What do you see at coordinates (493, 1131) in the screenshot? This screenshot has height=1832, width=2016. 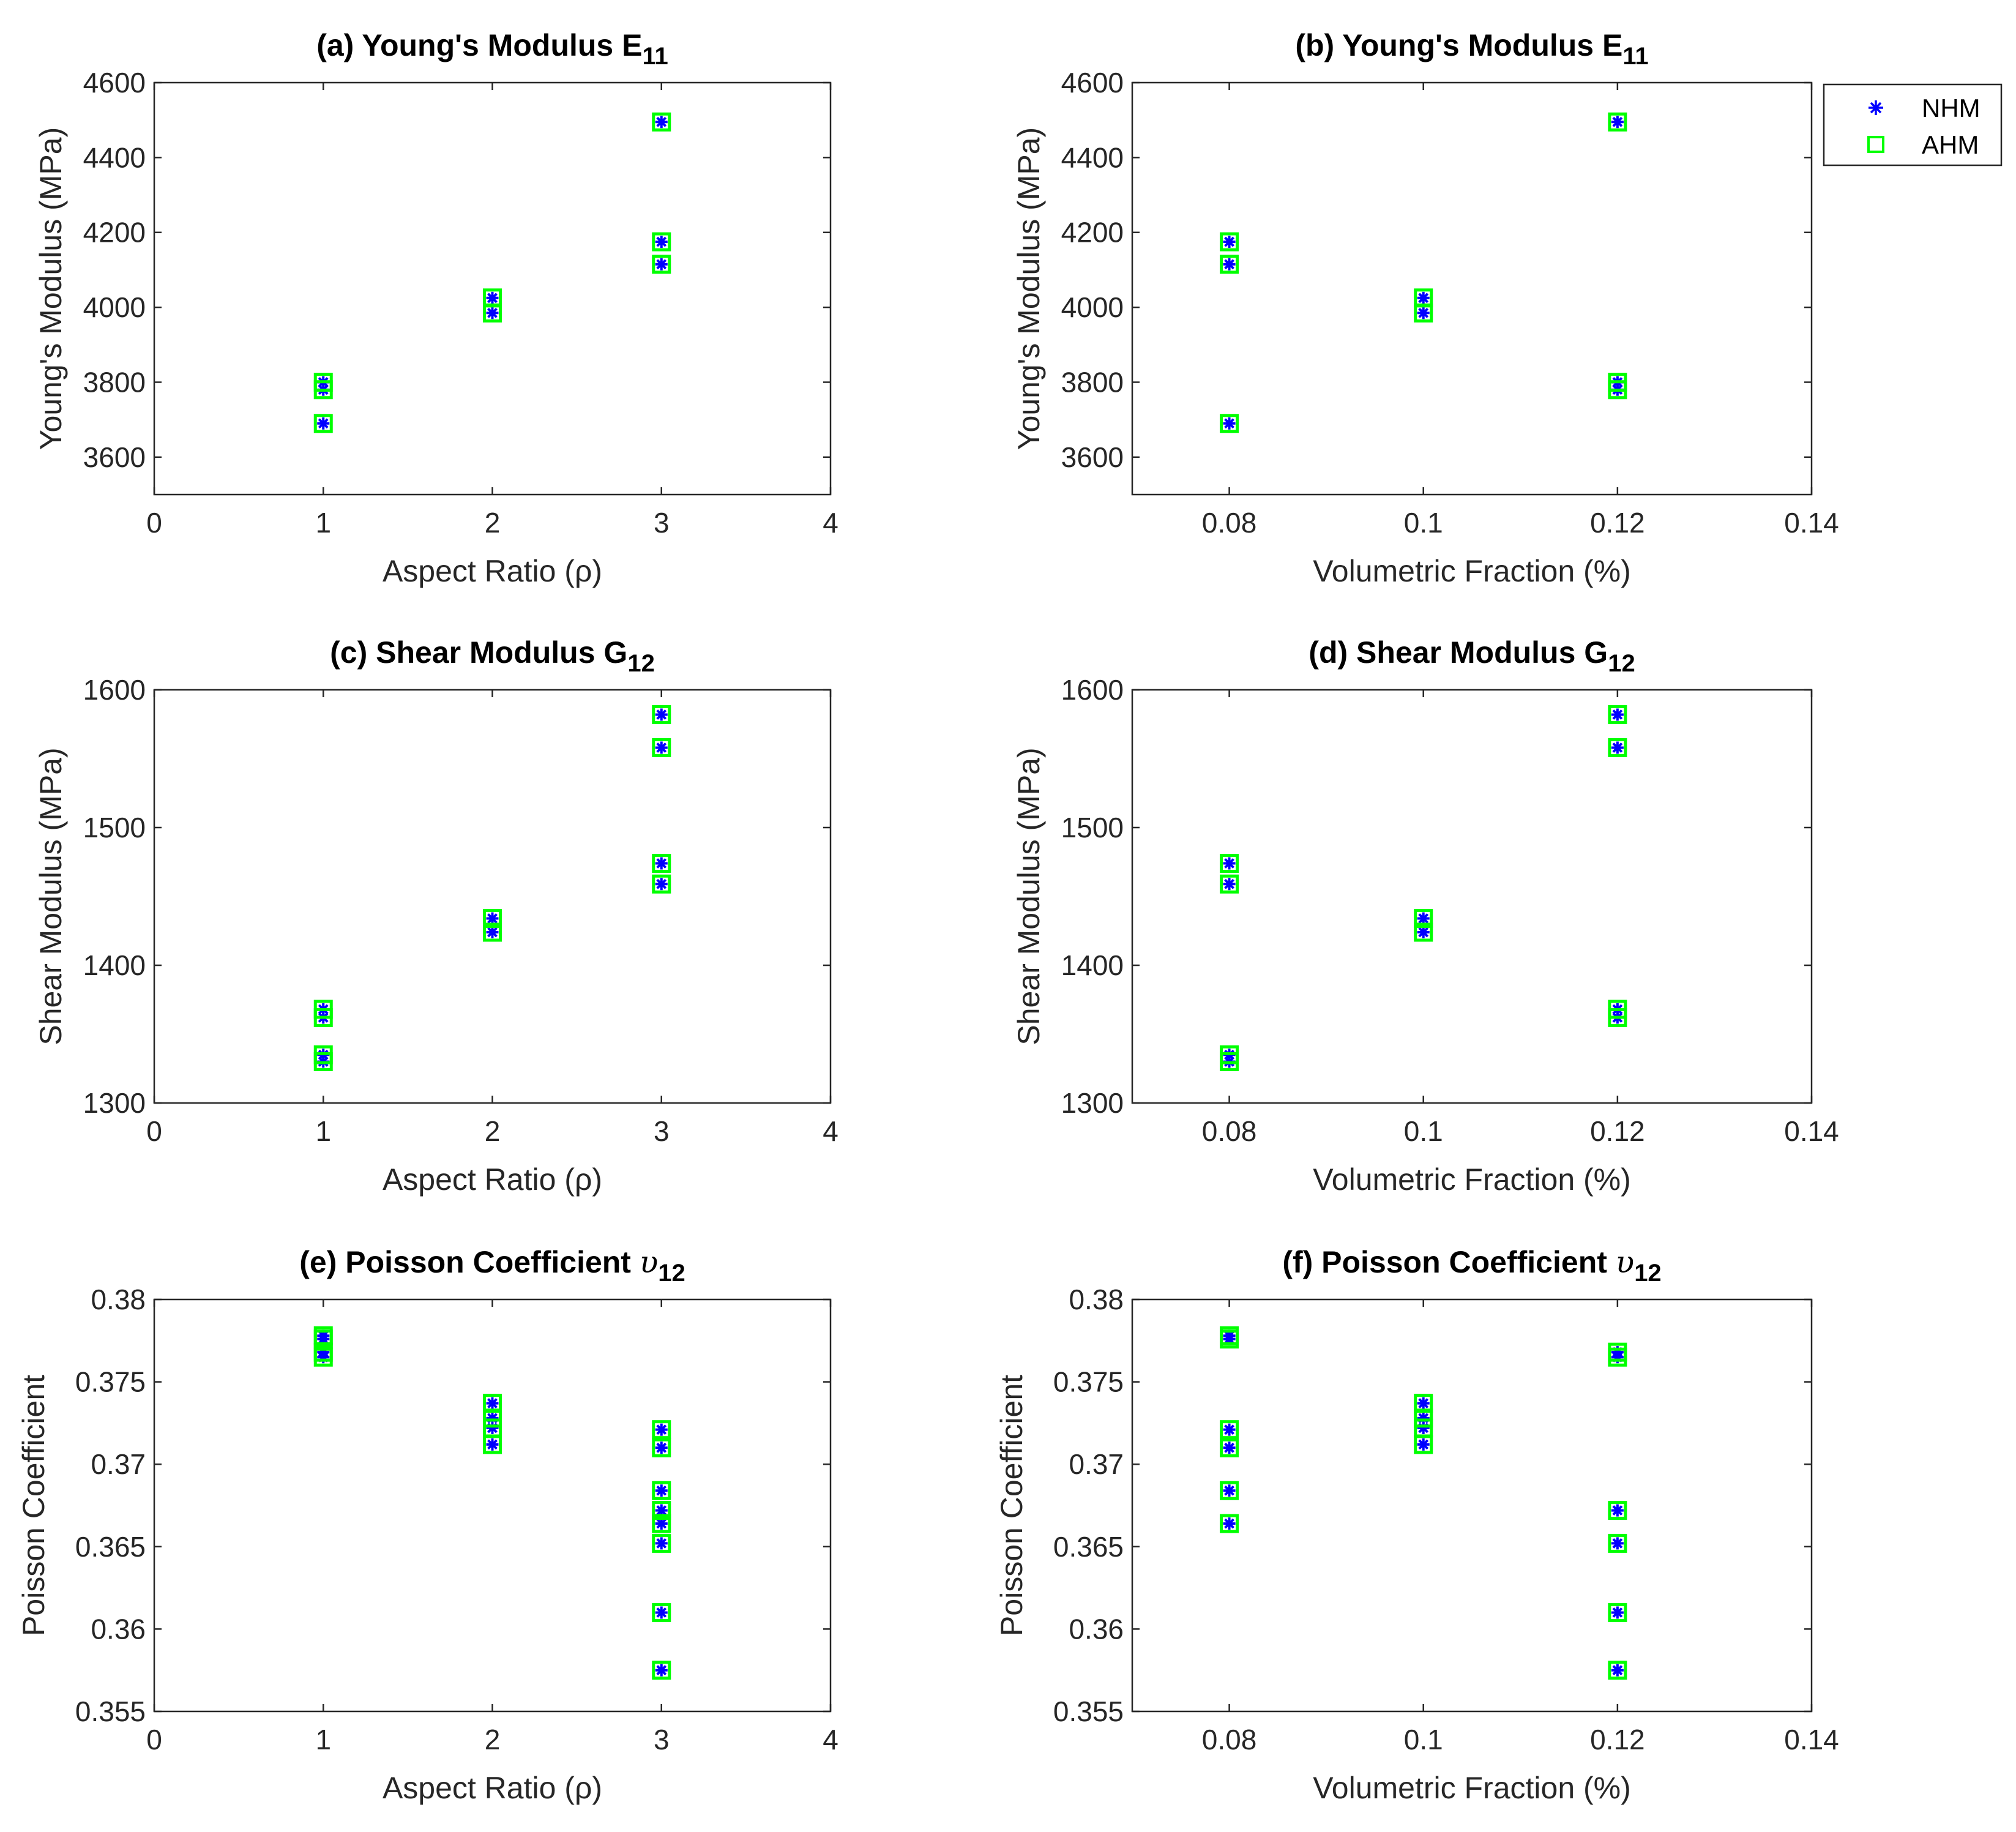 I see `x-tick-label: 2` at bounding box center [493, 1131].